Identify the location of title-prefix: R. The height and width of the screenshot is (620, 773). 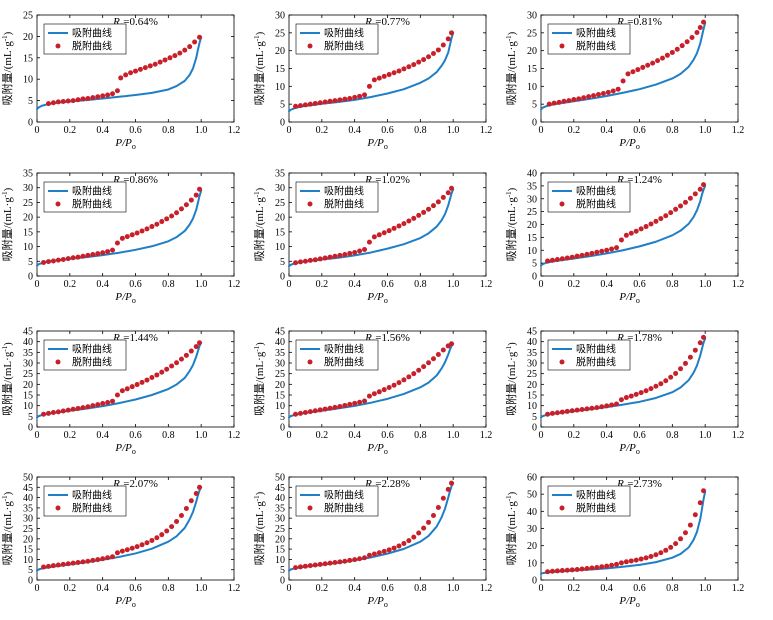
(116, 22).